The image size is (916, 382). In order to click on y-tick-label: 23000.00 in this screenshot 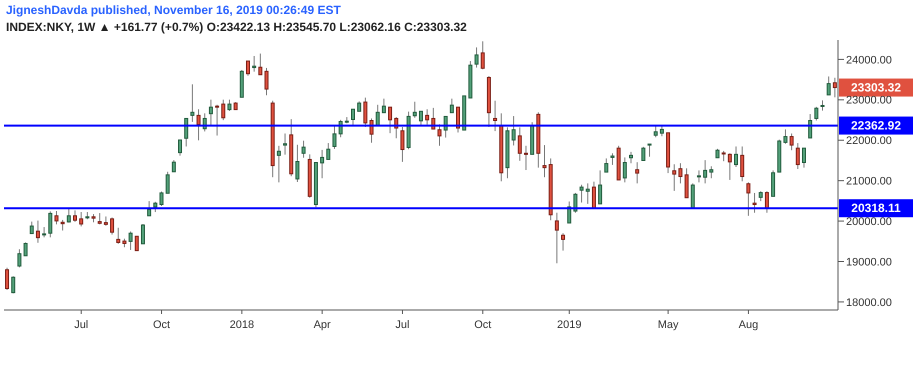, I will do `click(869, 100)`.